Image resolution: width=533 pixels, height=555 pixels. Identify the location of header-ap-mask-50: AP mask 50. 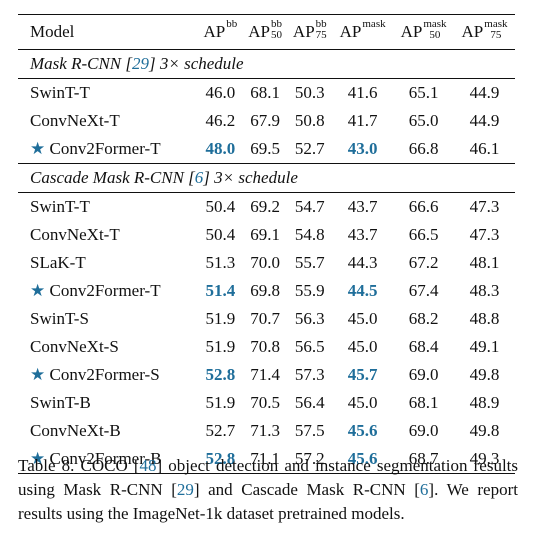
(424, 32).